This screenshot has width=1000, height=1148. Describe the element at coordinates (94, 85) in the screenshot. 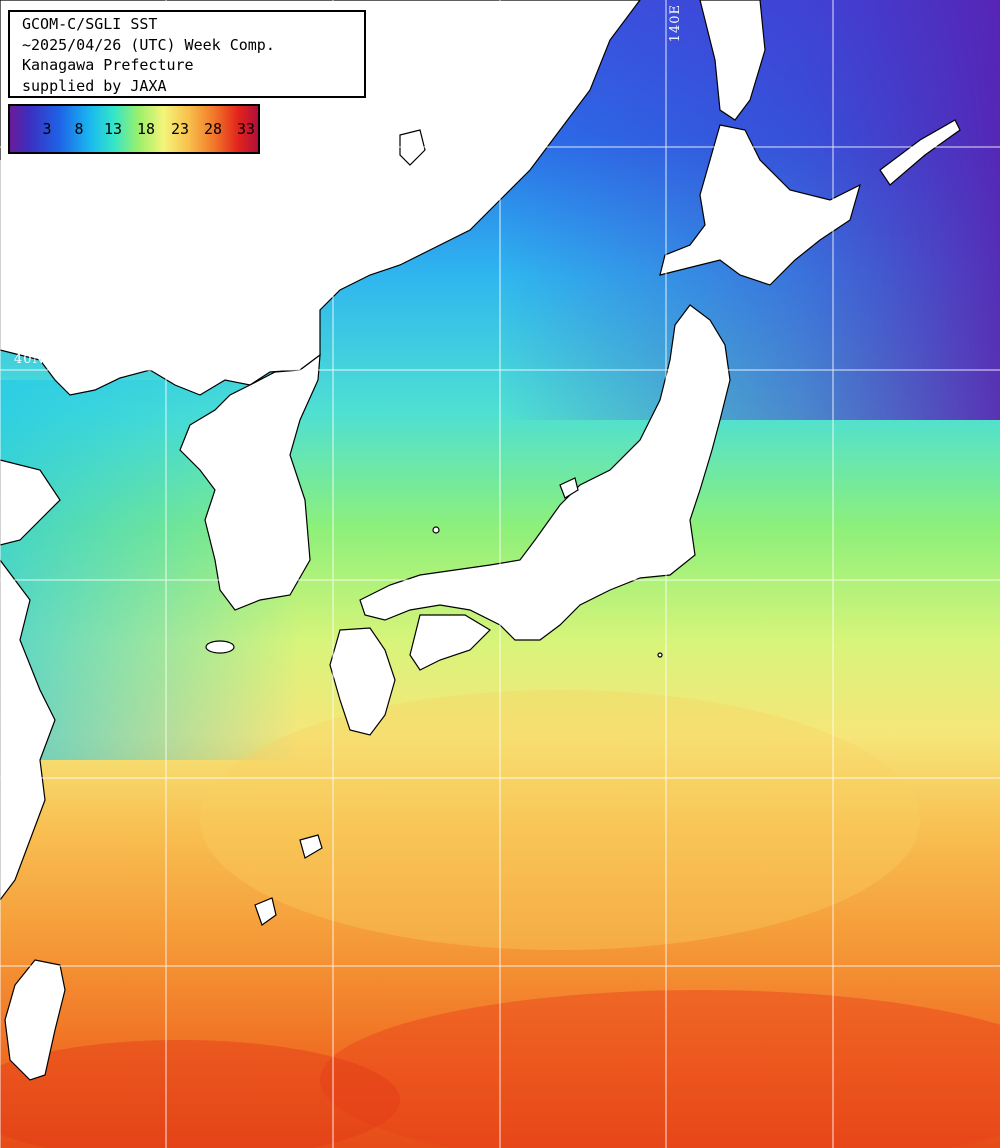

I see `data-supplier: supplied by JAXA` at that location.